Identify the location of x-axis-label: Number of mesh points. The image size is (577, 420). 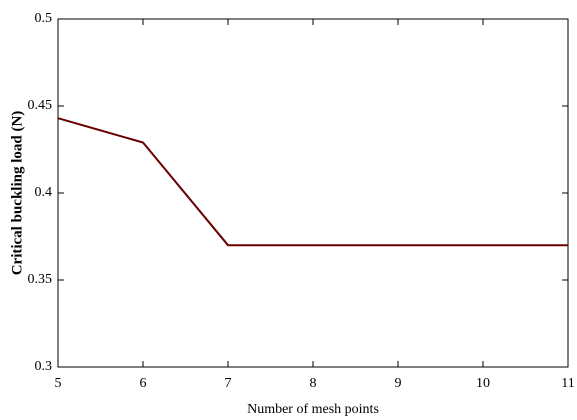
(313, 409).